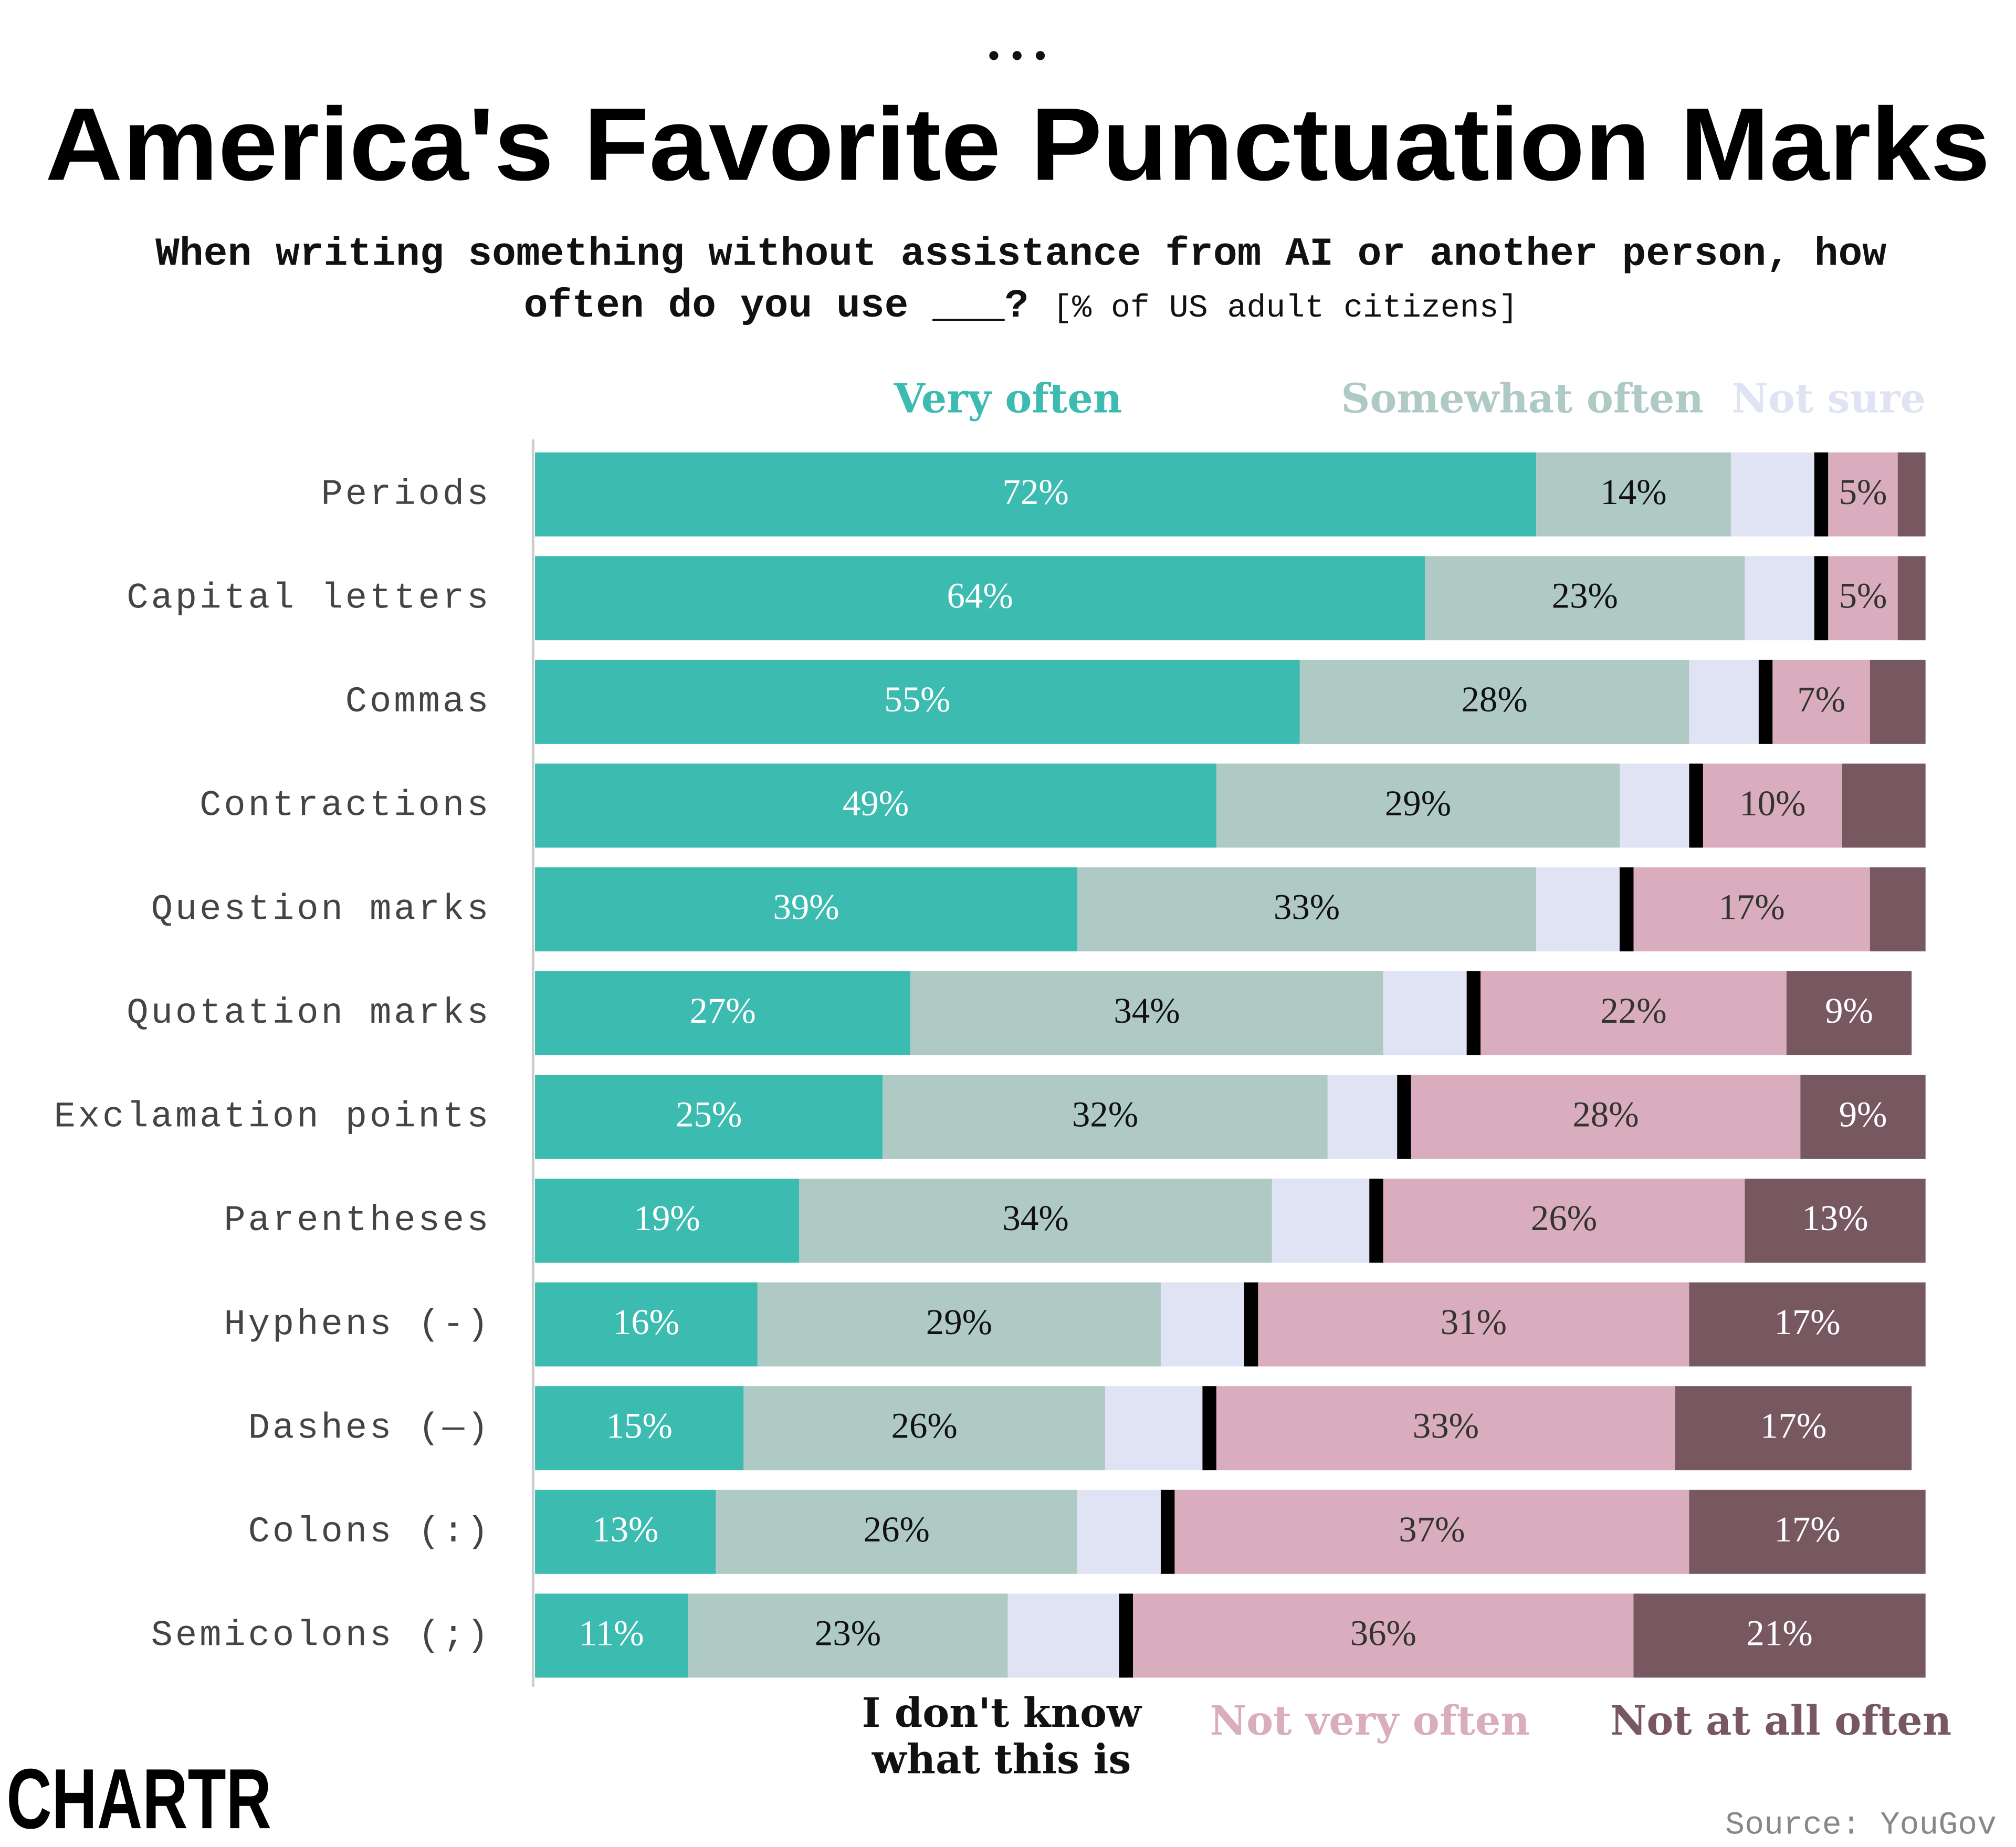  Describe the element at coordinates (369, 1532) in the screenshot. I see `category-label: Colons (:)` at that location.